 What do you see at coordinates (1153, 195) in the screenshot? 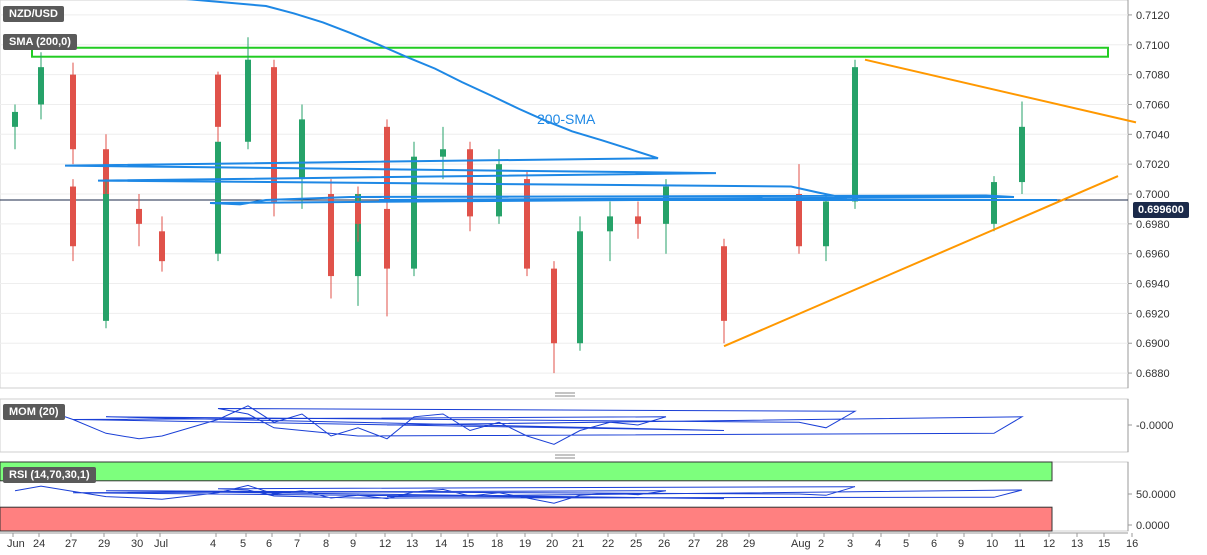
I see `price-tick-label: 0.7000` at bounding box center [1153, 195].